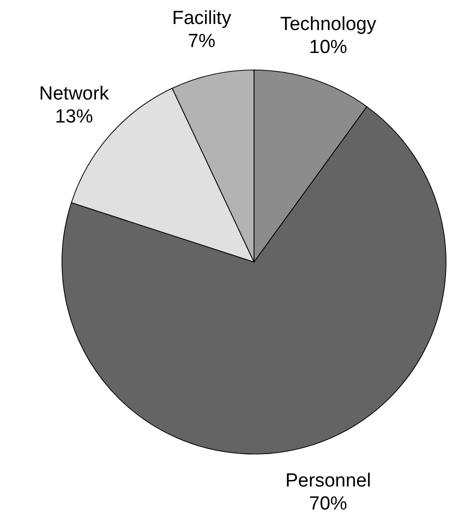 Image resolution: width=459 pixels, height=520 pixels. I want to click on data-label: 13%, so click(74, 117).